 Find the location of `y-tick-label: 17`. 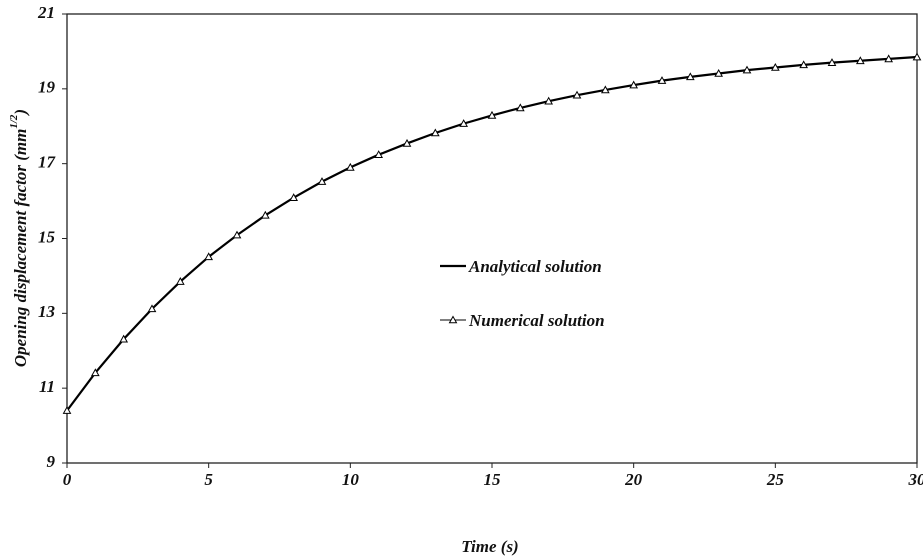

y-tick-label: 17 is located at coordinates (47, 162).